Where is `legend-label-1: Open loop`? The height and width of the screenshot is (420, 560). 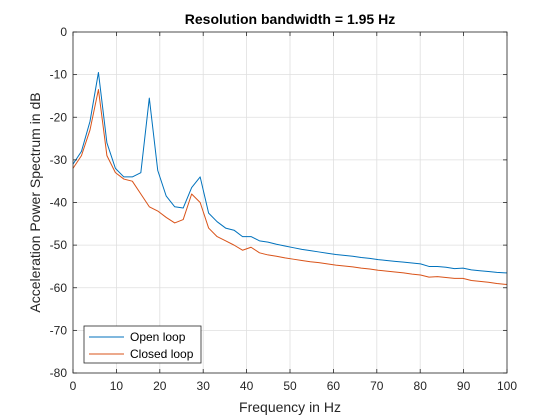 legend-label-1: Open loop is located at coordinates (158, 337).